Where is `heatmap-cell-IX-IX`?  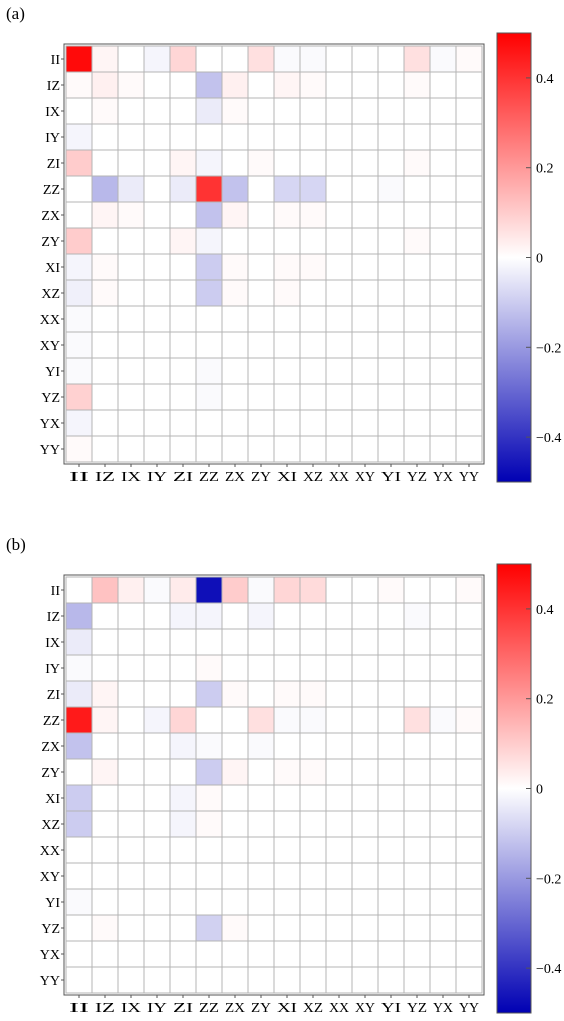
heatmap-cell-IX-IX is located at coordinates (131, 111).